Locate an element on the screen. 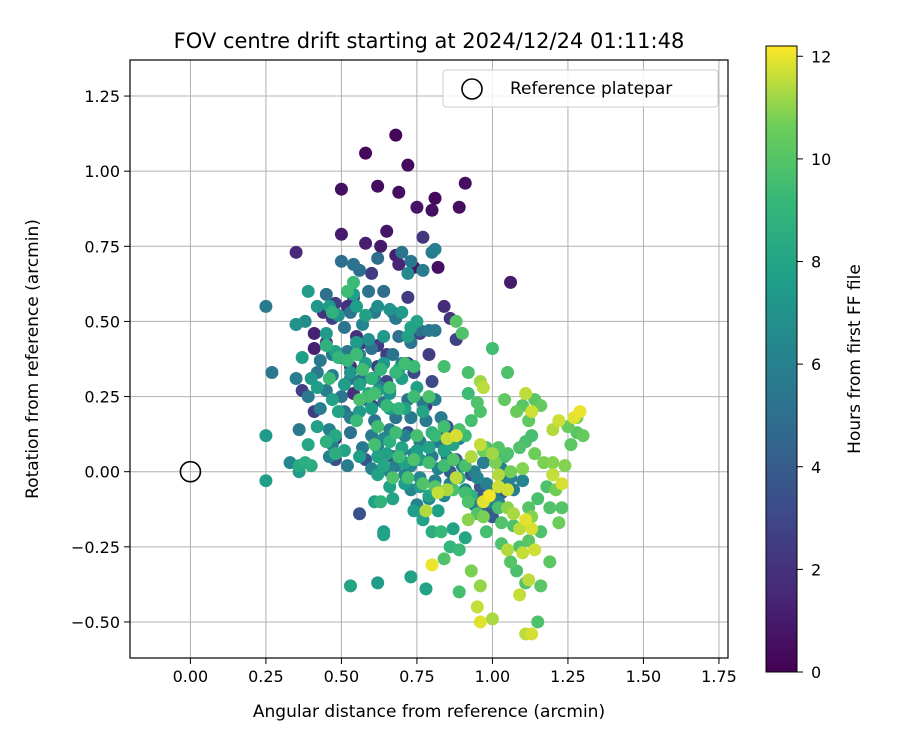 The width and height of the screenshot is (900, 750). x-axis-ticks: 0.00 0.25 0.50 0.75 1.00 1.25 1.50 1.75 is located at coordinates (455, 672).